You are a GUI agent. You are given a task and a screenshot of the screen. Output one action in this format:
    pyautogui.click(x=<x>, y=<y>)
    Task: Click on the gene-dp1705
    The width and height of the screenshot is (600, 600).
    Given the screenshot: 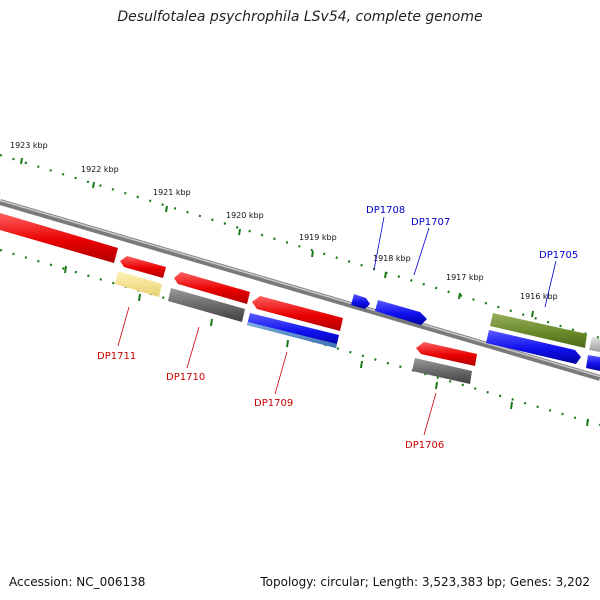 What is the action you would take?
    pyautogui.click(x=538, y=330)
    